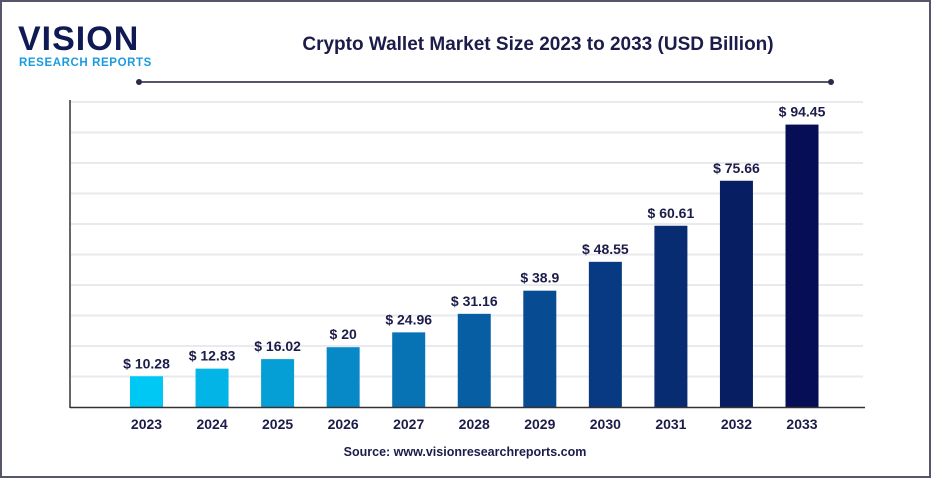 This screenshot has height=497, width=931. What do you see at coordinates (78, 39) in the screenshot?
I see `logo-name: VISION` at bounding box center [78, 39].